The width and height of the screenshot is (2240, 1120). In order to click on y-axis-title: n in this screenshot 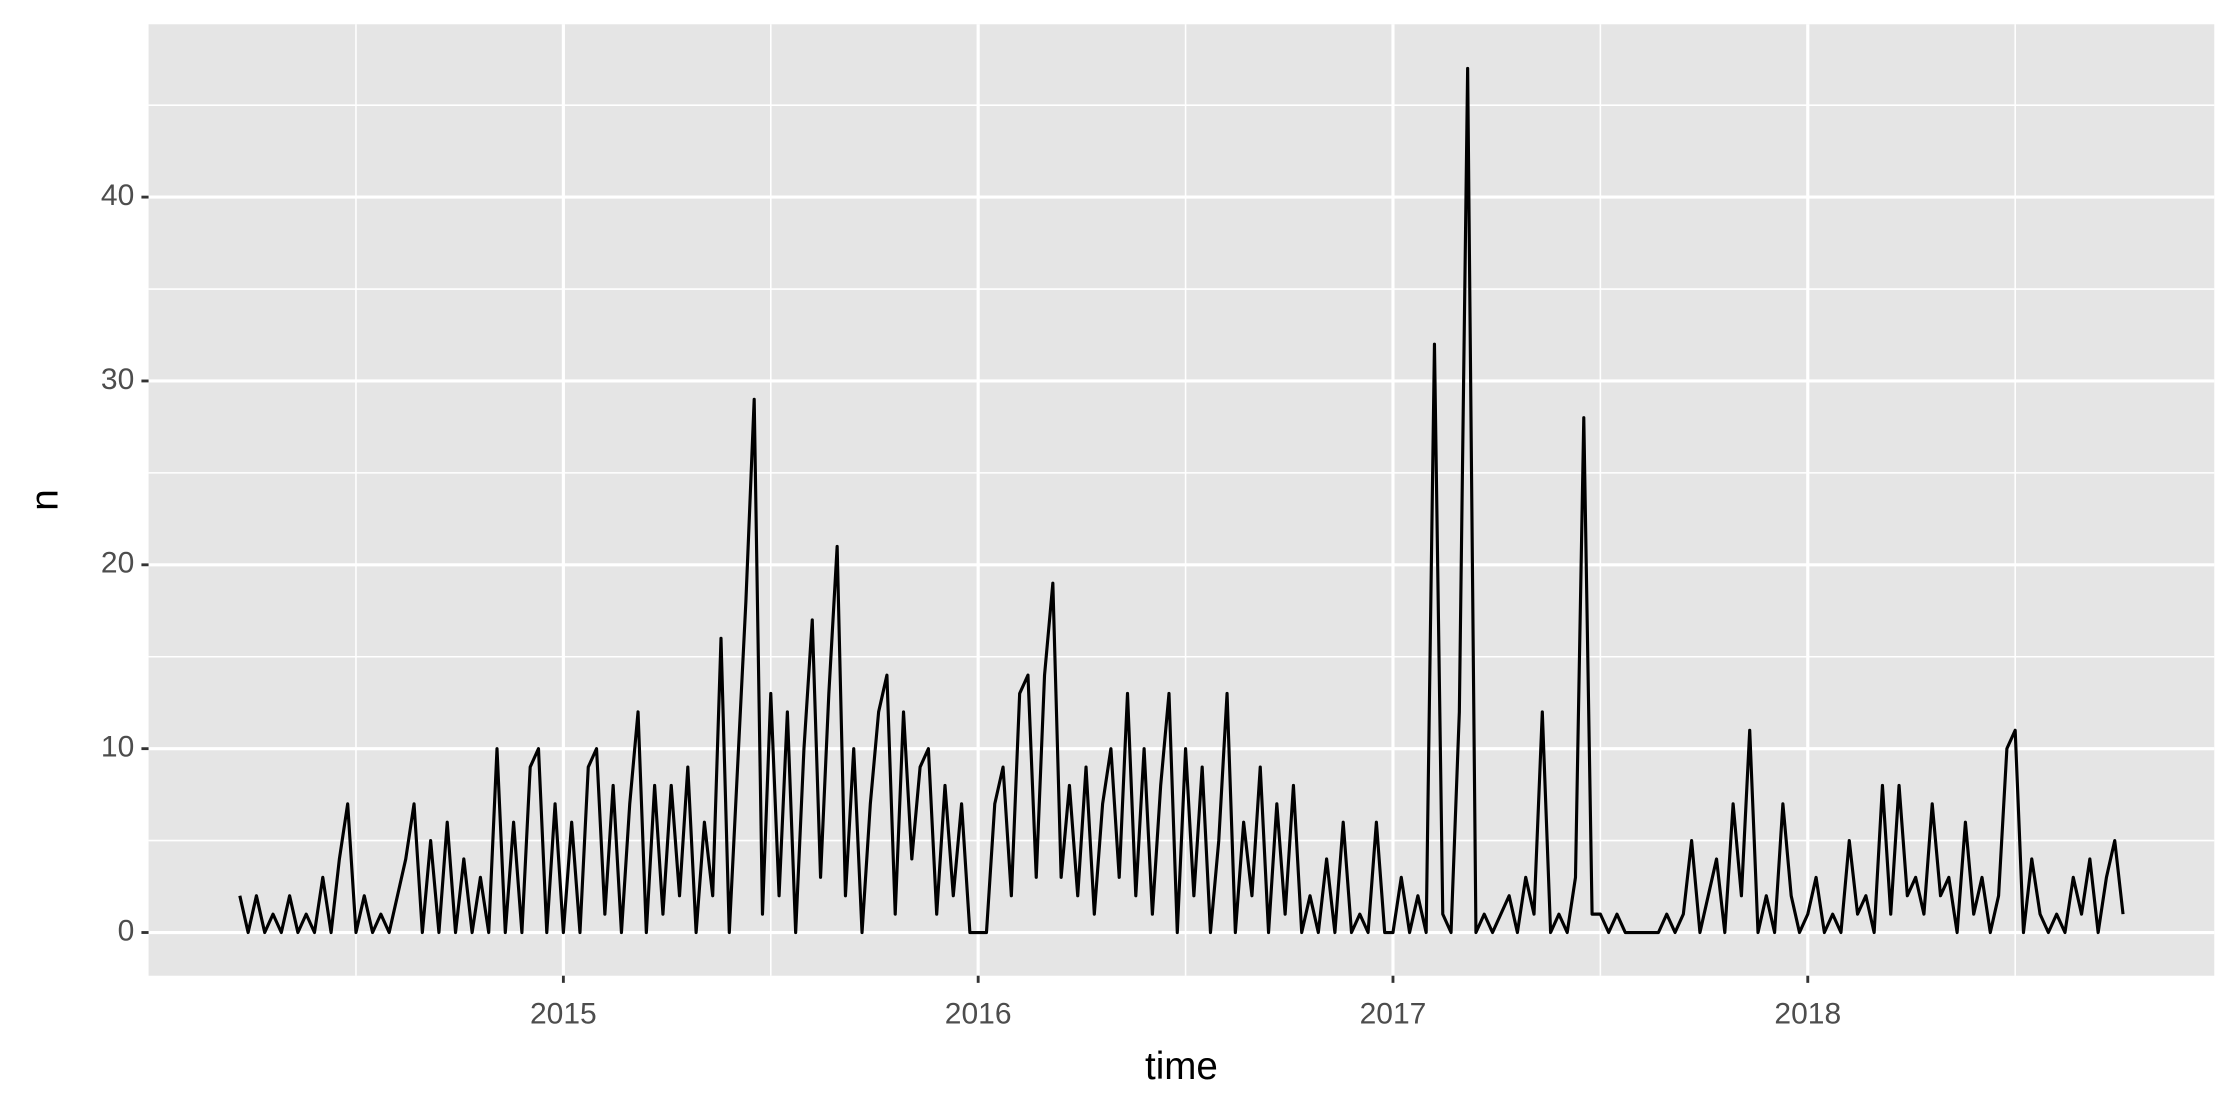, I will do `click(44, 499)`.